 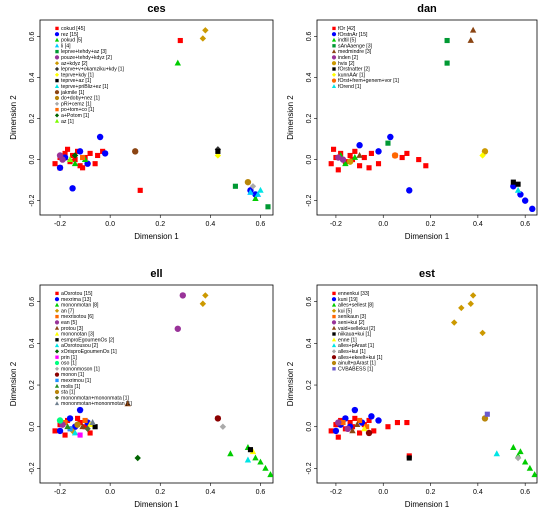 What do you see at coordinates (432, 385) in the screenshot?
I see `points-layer` at bounding box center [432, 385].